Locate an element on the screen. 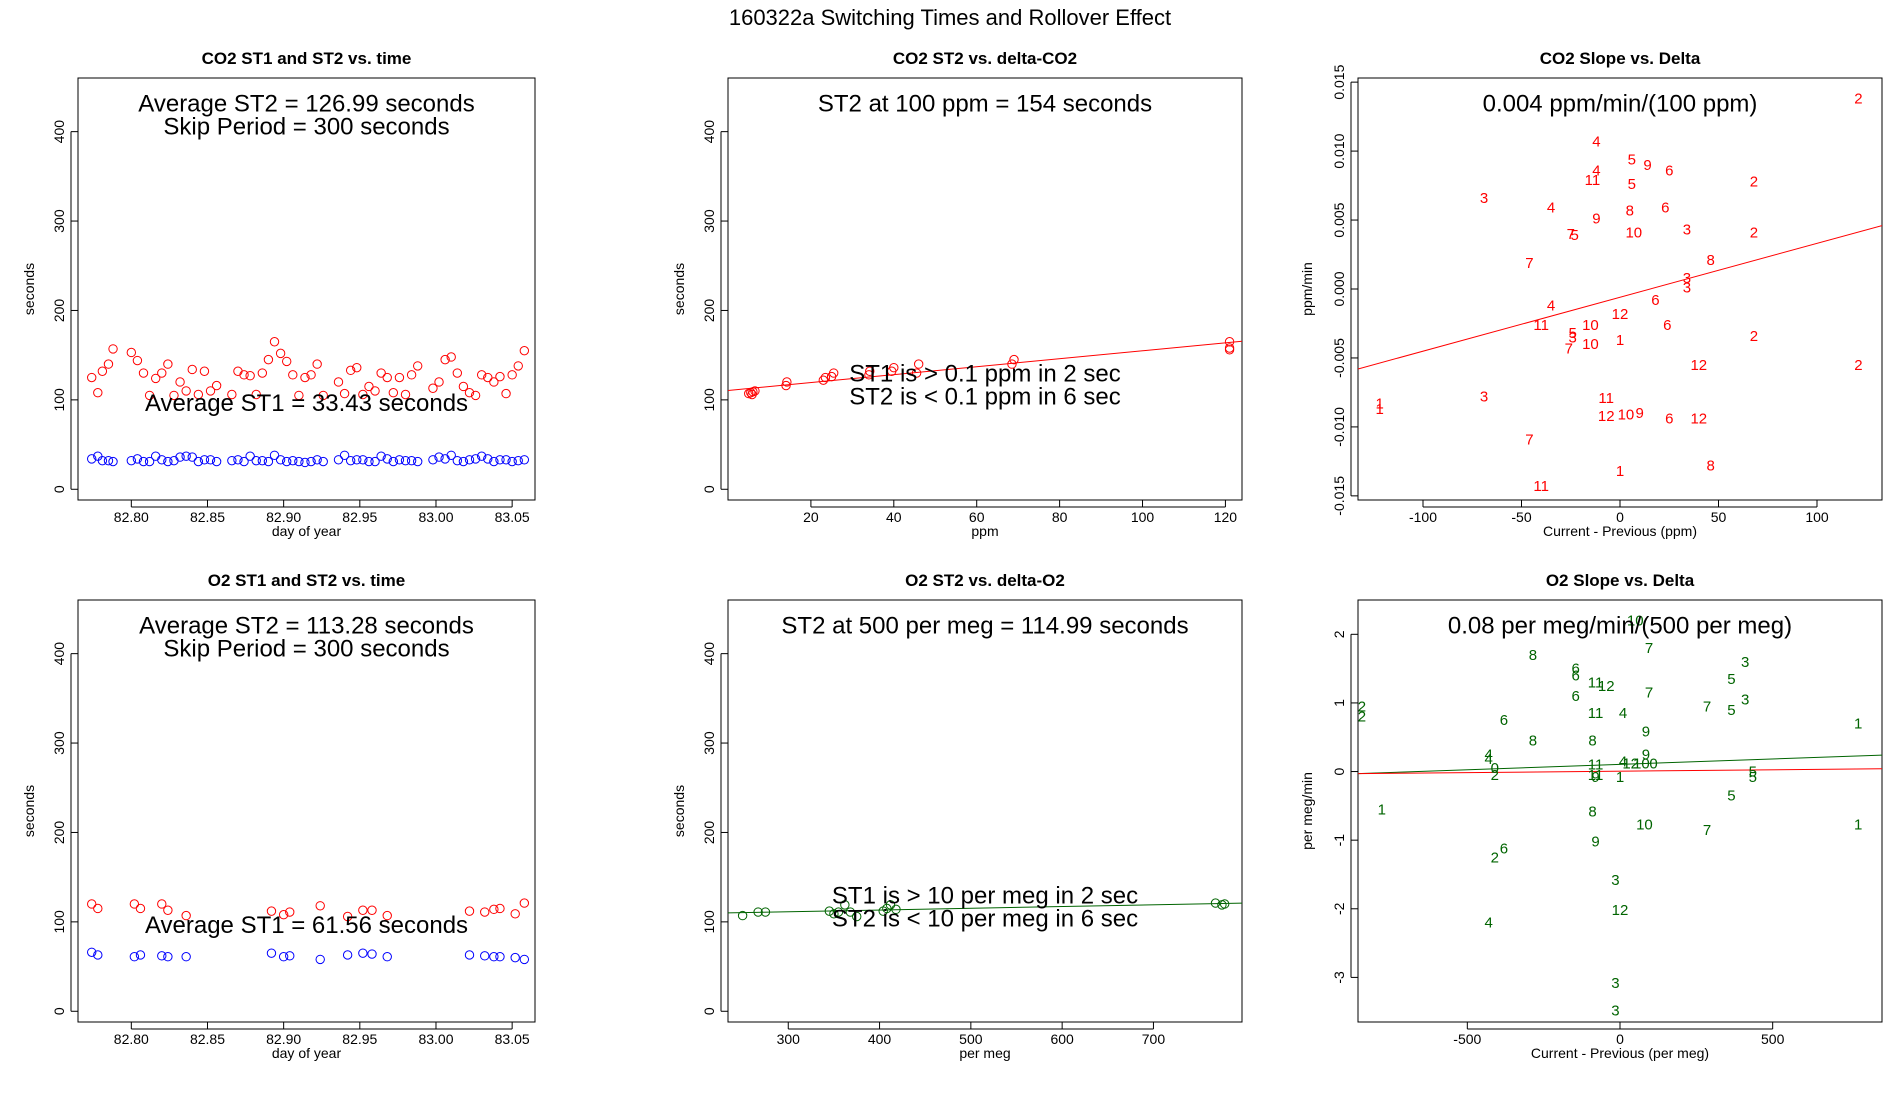 Image resolution: width=1900 pixels, height=1100 pixels. panel-title: CO2 ST2 vs. delta-CO2 is located at coordinates (985, 58).